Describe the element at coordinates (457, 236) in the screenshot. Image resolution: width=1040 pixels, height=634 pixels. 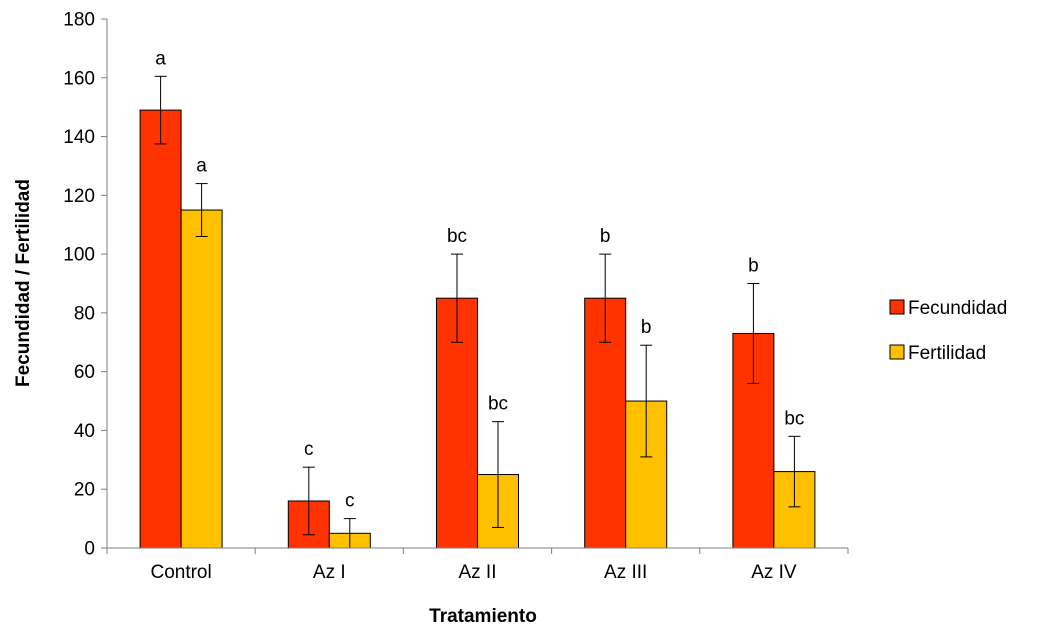
I see `significance-letter-fecundidad-2: bc` at that location.